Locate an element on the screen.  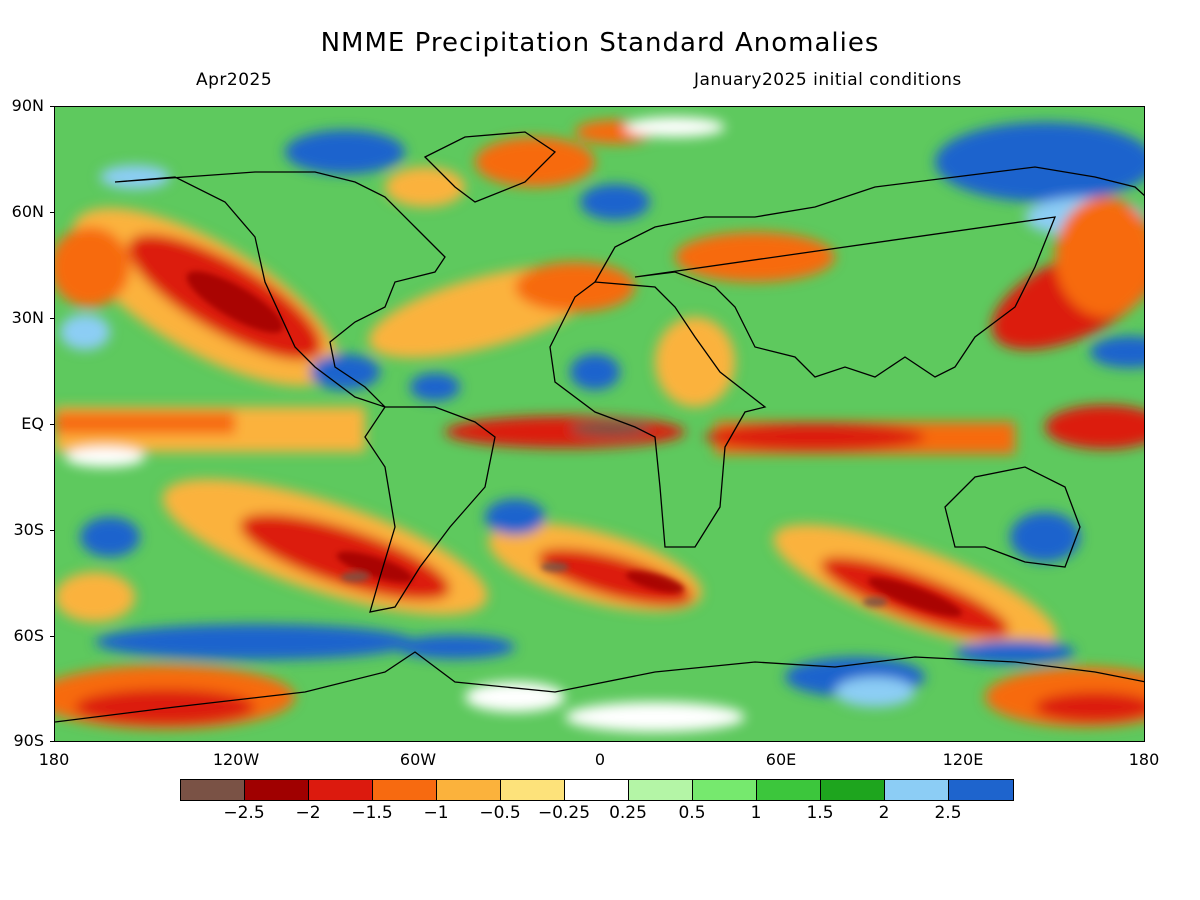
lat-label-60s: 60S is located at coordinates (28, 635).